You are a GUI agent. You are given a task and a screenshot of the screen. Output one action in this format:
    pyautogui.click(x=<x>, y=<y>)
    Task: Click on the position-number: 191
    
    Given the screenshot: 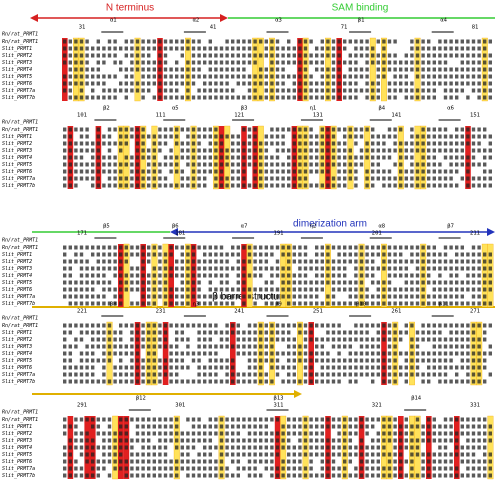 What is the action you would take?
    pyautogui.click(x=279, y=234)
    